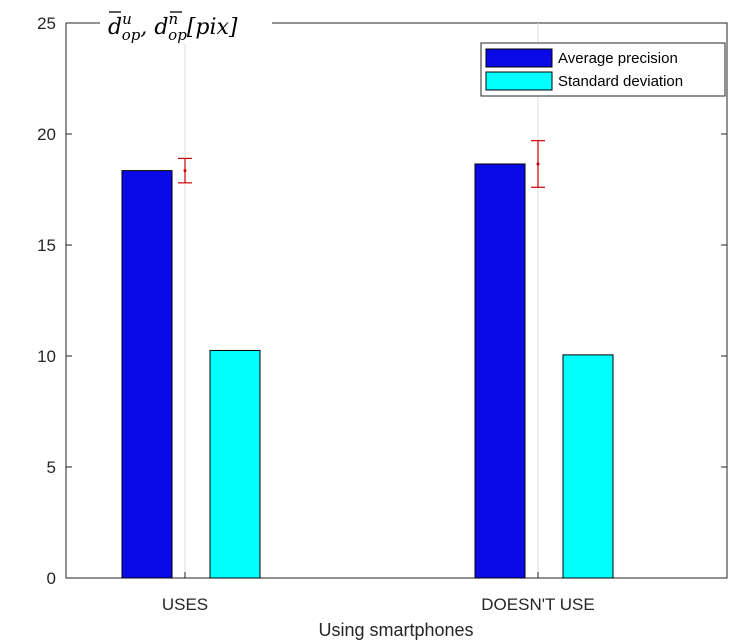 This screenshot has width=739, height=643. I want to click on ylabel-sep: ,, so click(147, 27).